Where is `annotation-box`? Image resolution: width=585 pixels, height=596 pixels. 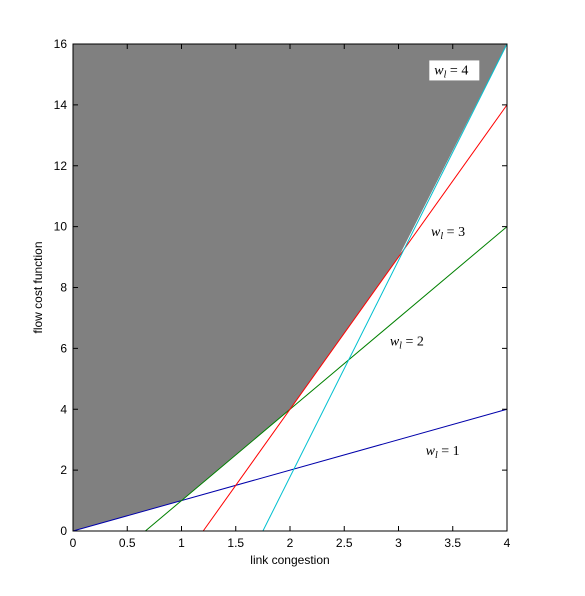
annotation-box is located at coordinates (454, 70).